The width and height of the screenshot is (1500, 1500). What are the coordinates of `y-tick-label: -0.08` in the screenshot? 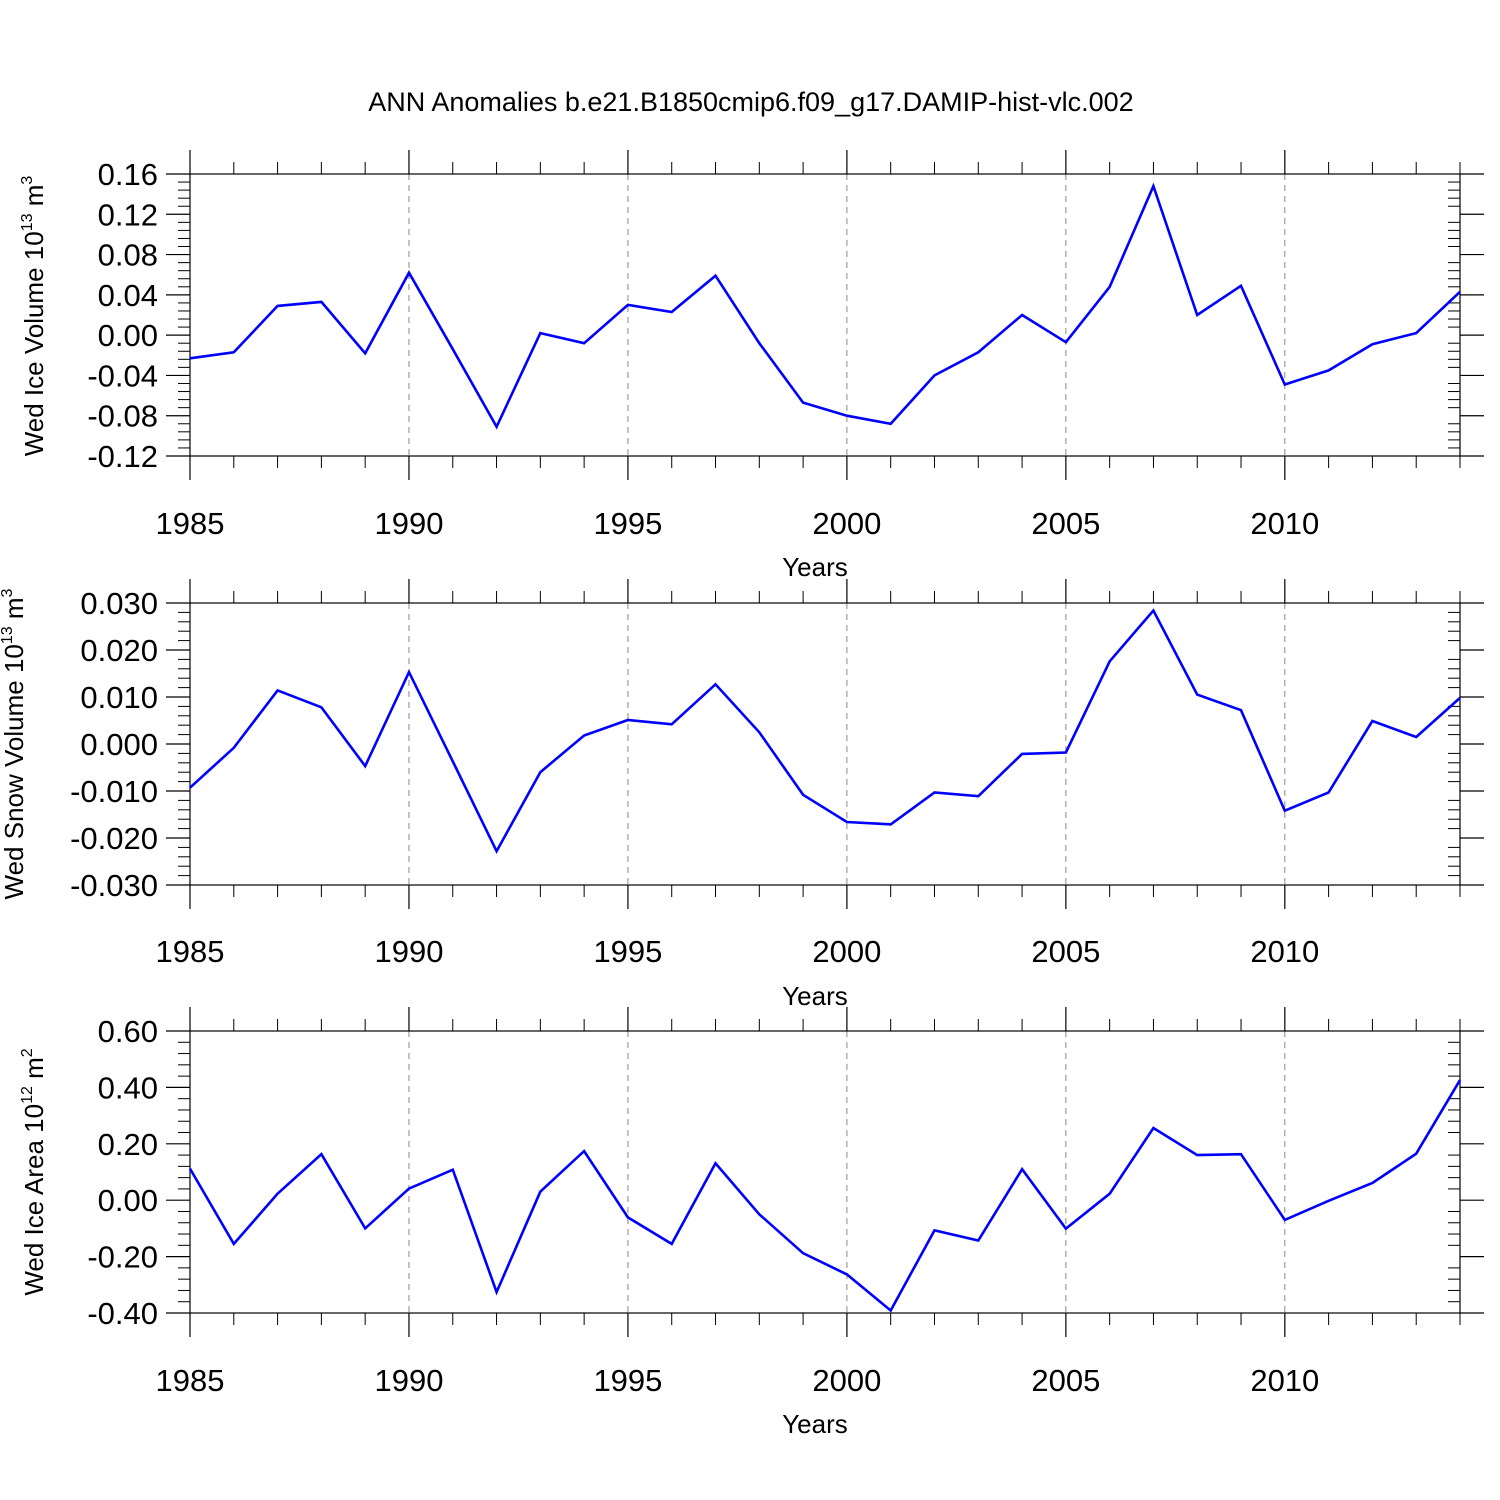 It's located at (122, 416).